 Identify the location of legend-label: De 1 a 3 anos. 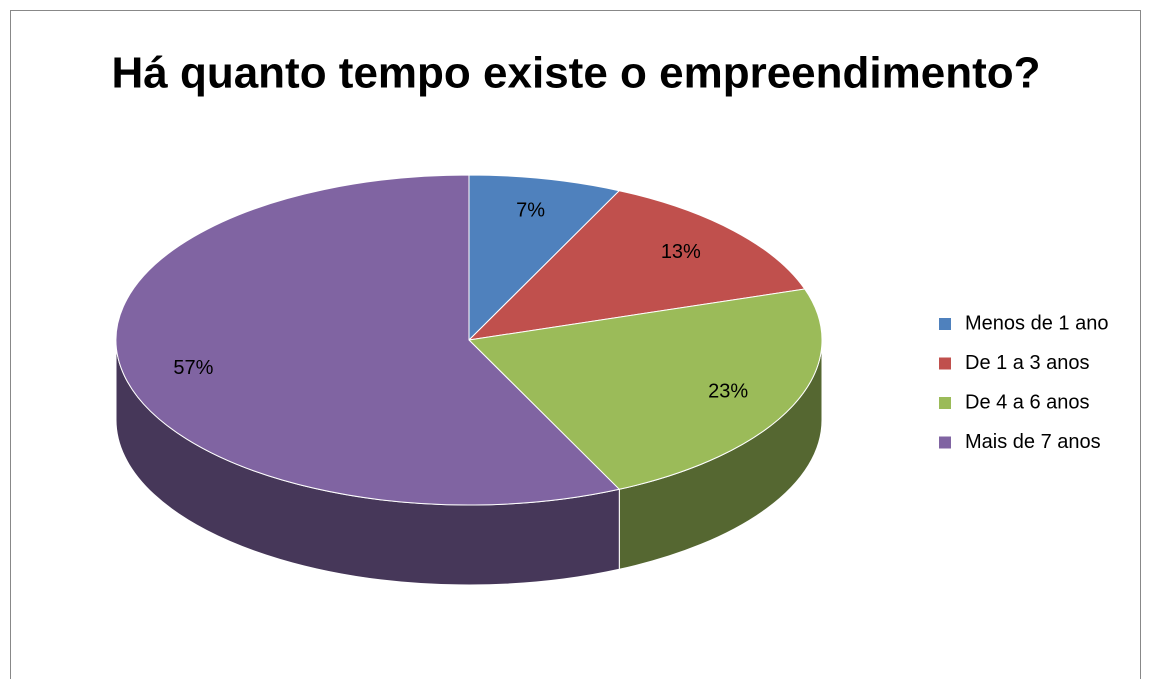
(1027, 363).